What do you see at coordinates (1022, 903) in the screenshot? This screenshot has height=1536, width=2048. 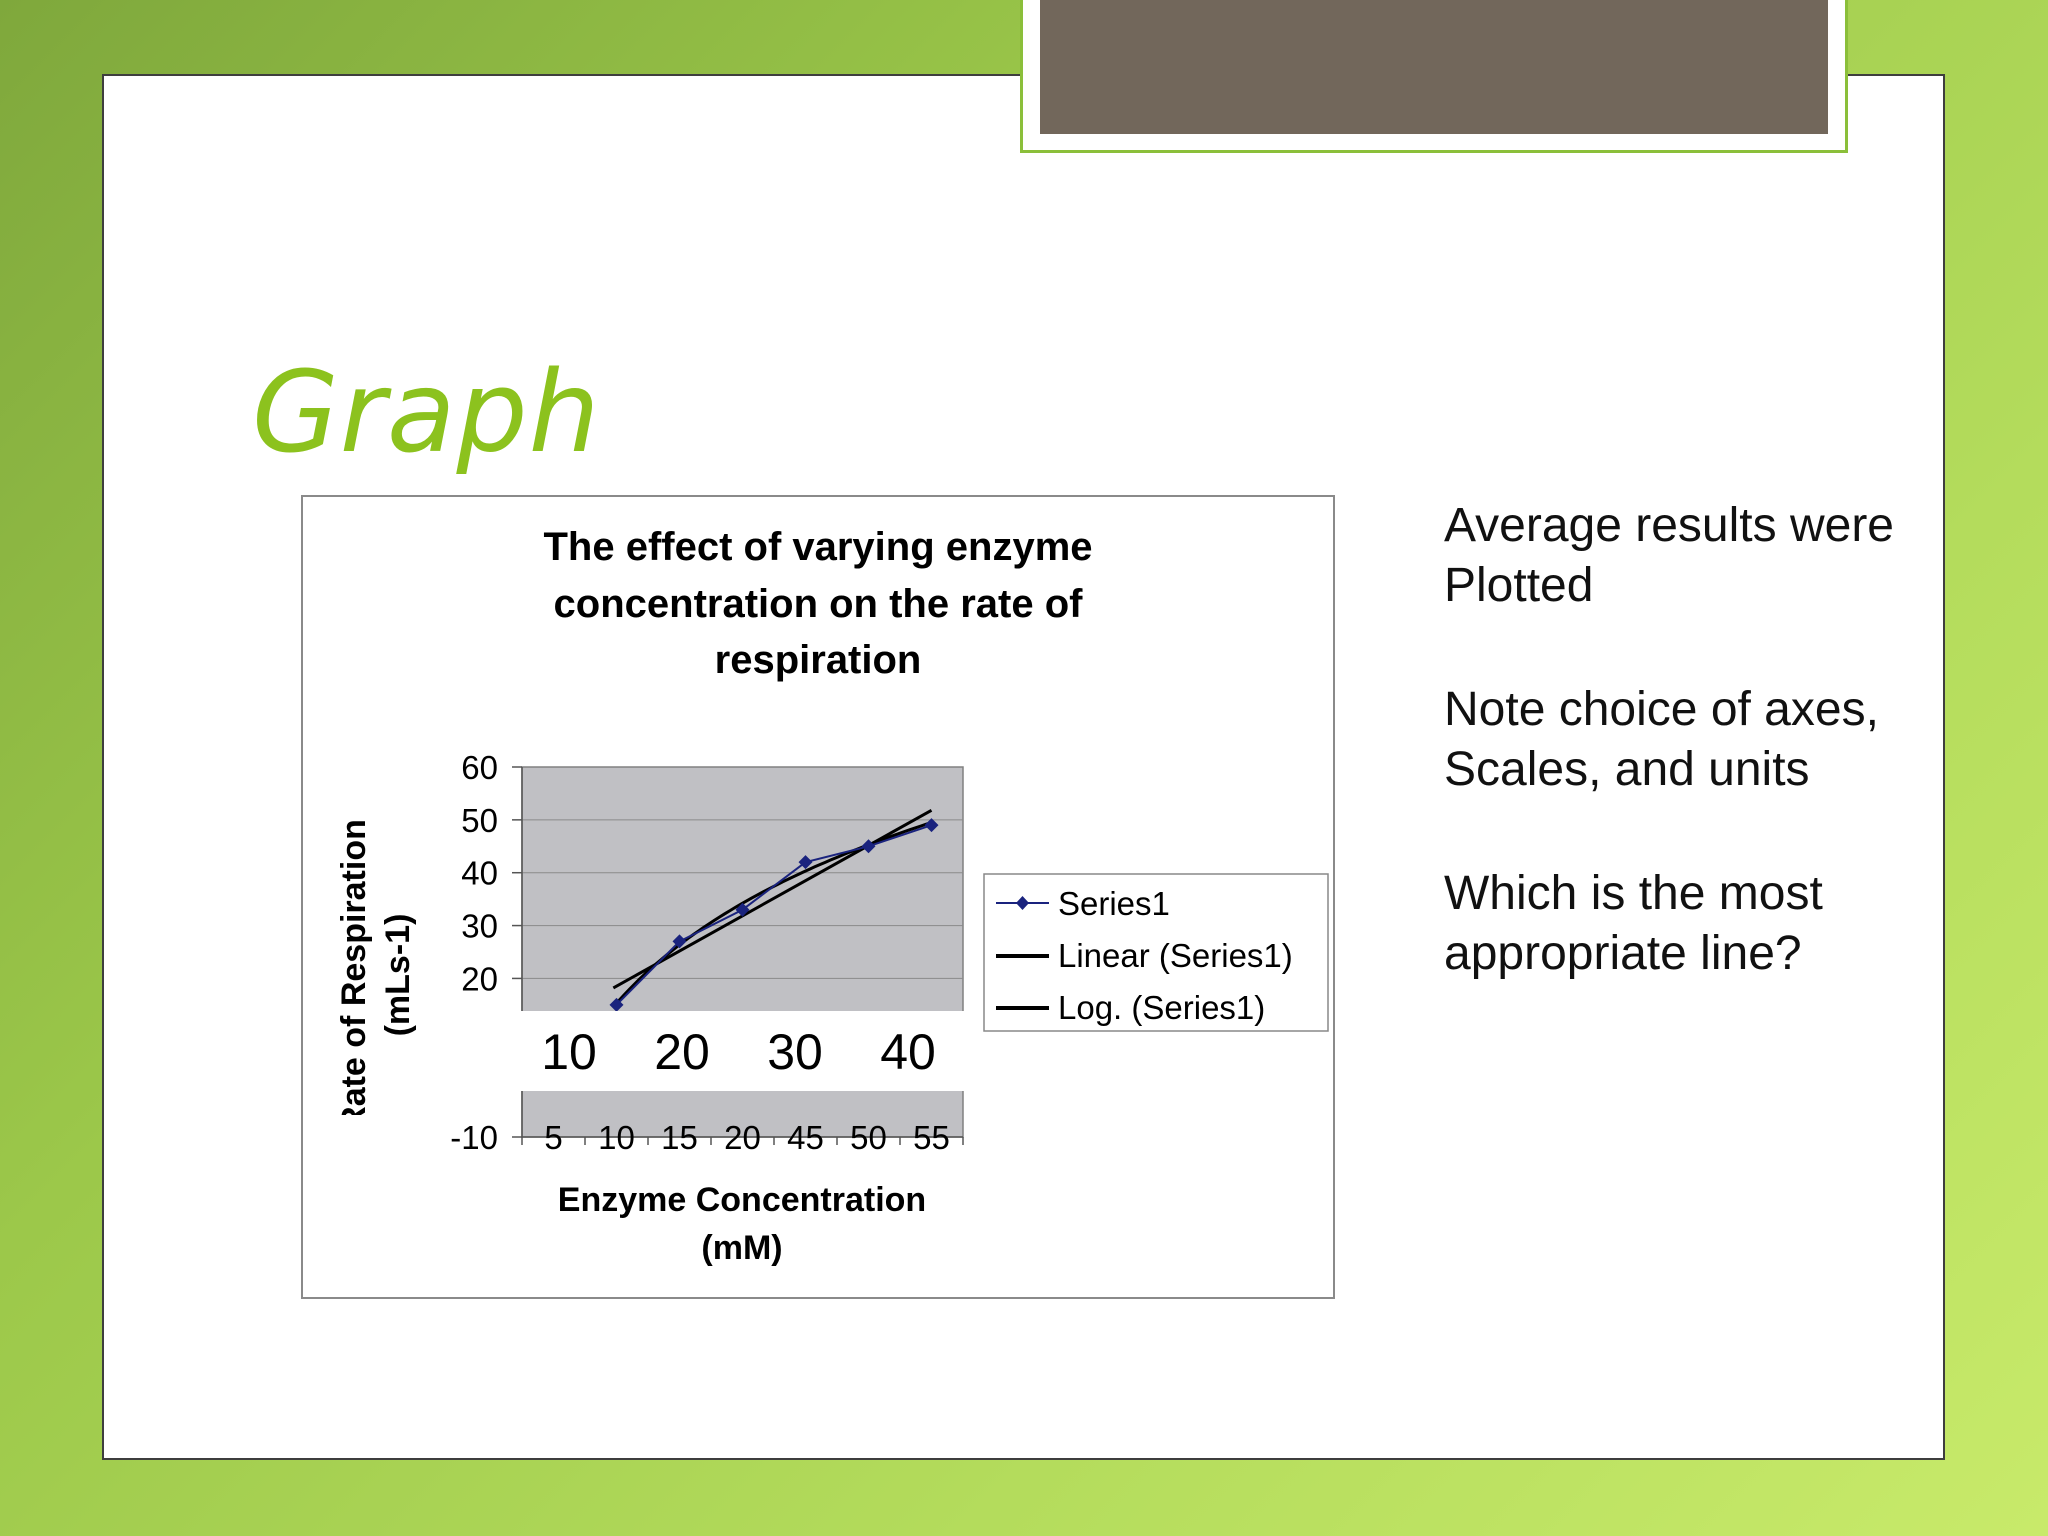 I see `legend-marker-diamond` at bounding box center [1022, 903].